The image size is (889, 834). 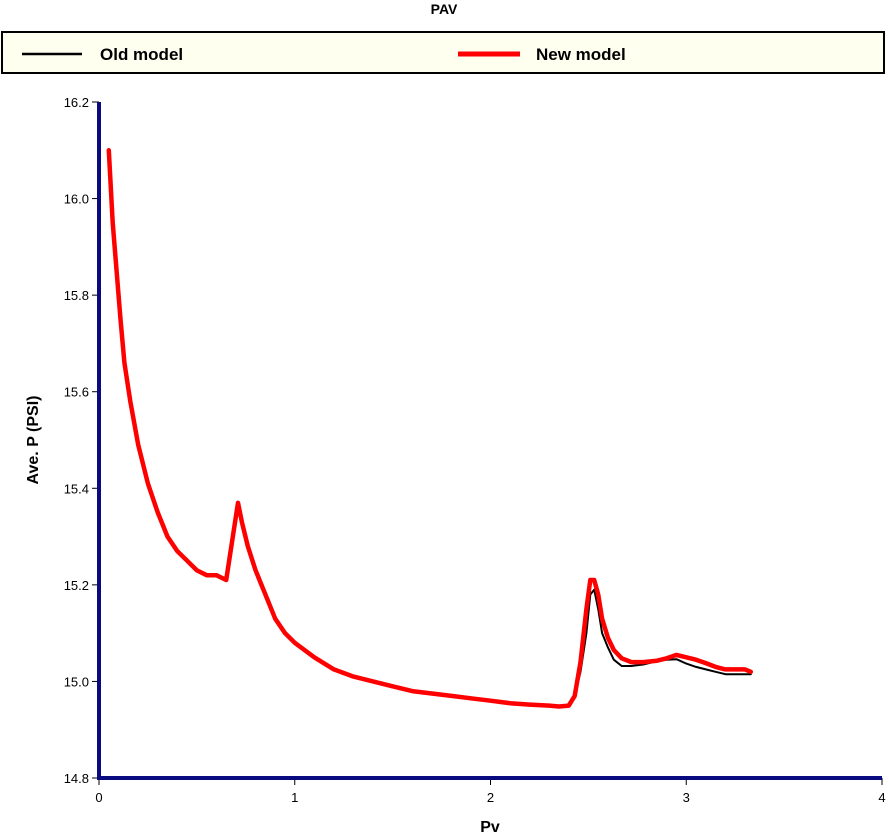 What do you see at coordinates (81, 440) in the screenshot?
I see `y-axis-ticks: 14.8 15.0 15.2 15.4 15.6 15.8 16.0 16.2` at bounding box center [81, 440].